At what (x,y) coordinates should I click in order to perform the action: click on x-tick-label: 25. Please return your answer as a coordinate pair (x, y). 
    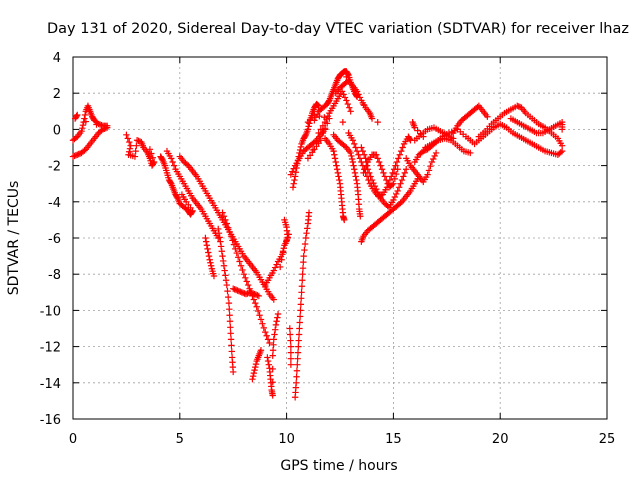
    Looking at the image, I should click on (607, 439).